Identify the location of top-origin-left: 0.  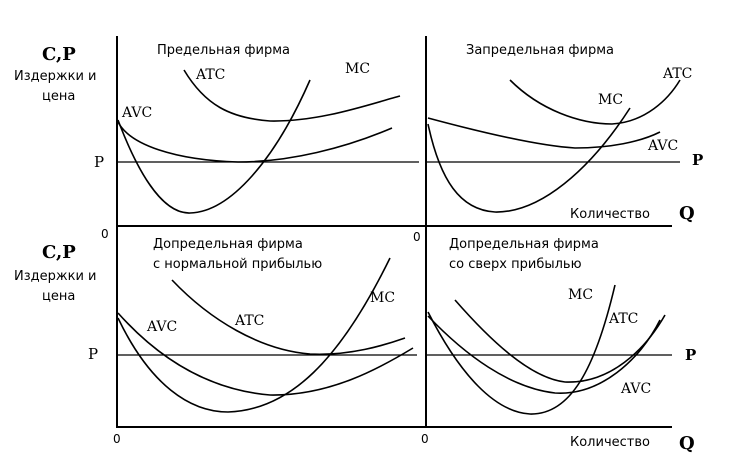
(105, 234).